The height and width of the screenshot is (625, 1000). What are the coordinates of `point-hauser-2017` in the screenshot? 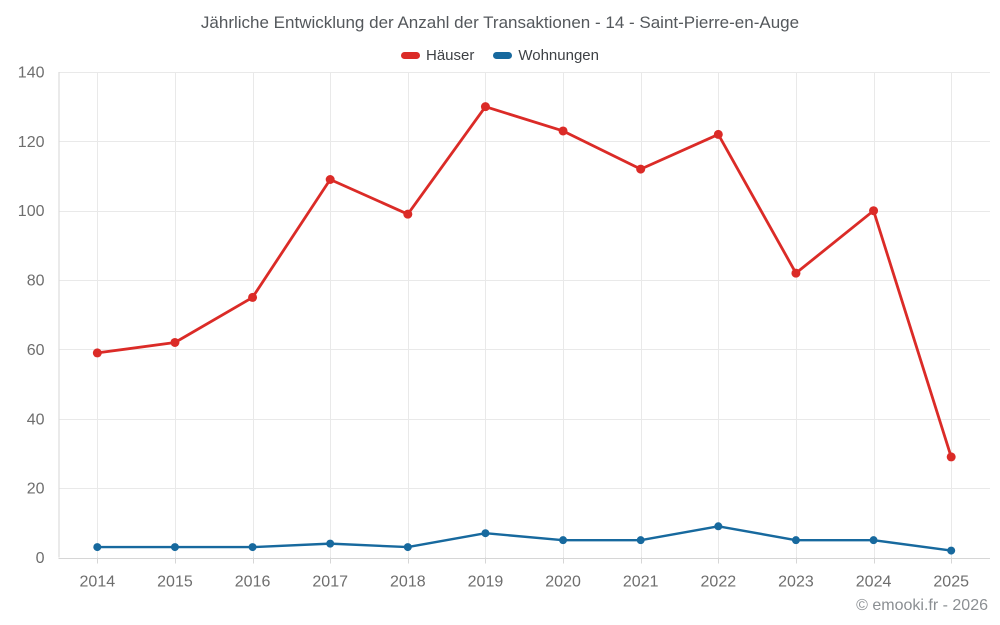 It's located at (330, 180).